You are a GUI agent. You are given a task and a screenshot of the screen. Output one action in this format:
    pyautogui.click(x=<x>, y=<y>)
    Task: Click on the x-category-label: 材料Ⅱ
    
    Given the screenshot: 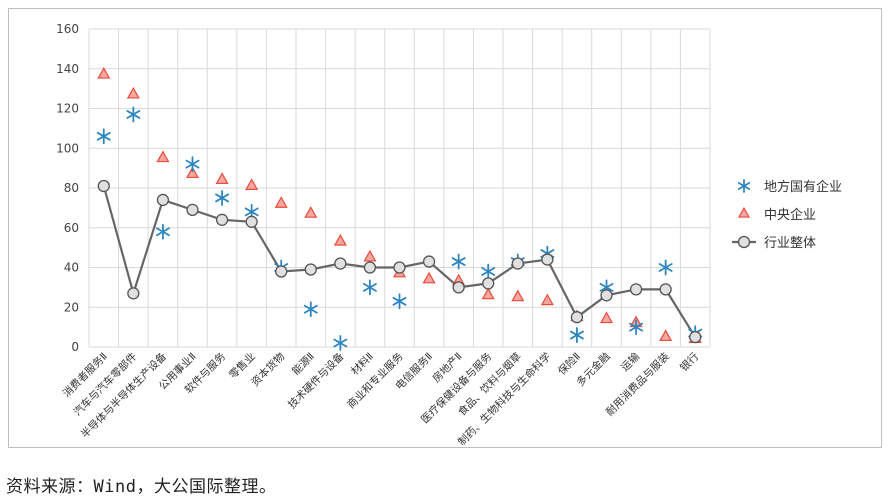 What is the action you would take?
    pyautogui.click(x=362, y=364)
    